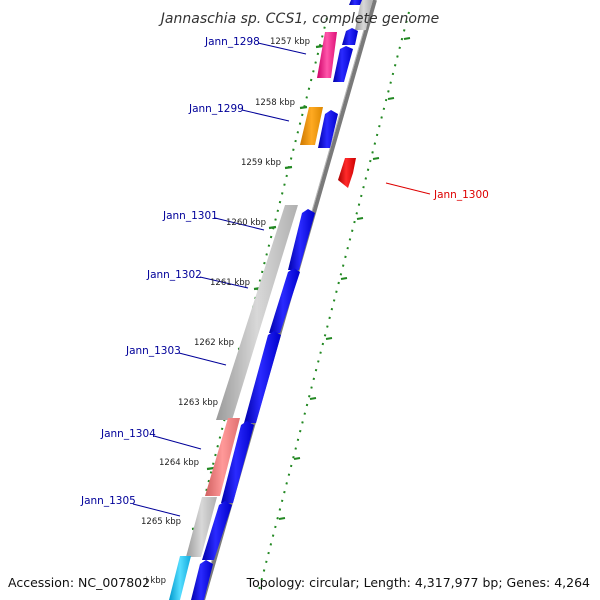 The image size is (600, 600). I want to click on kbp-label-1257: 1257 kbp, so click(290, 42).